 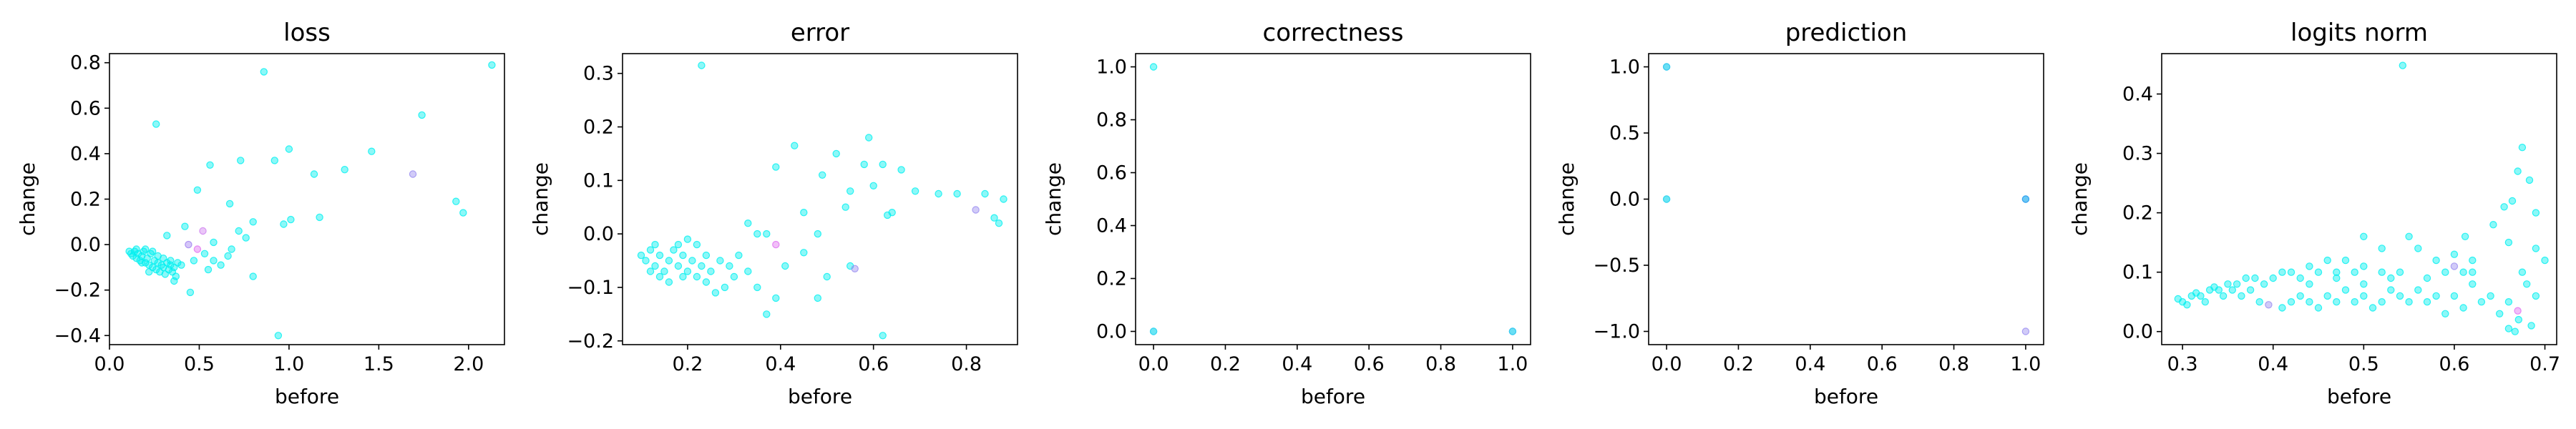 I want to click on y-tick-label: 0.0, so click(x=85, y=245).